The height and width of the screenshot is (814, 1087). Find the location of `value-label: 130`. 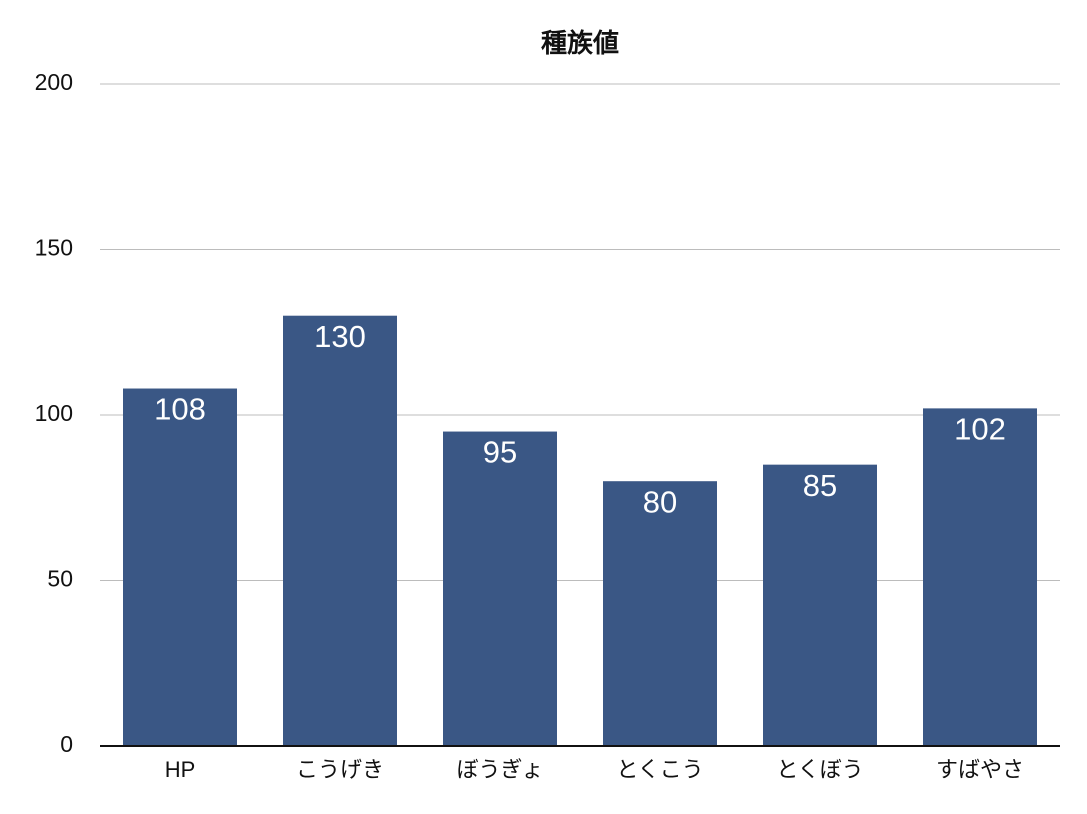

value-label: 130 is located at coordinates (340, 336).